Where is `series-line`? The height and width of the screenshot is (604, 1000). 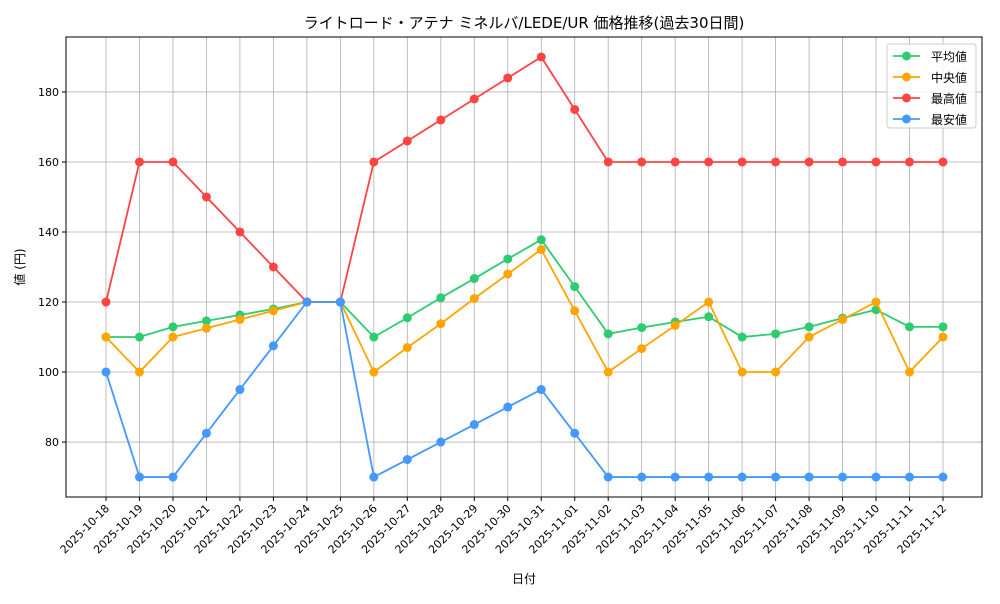
series-line is located at coordinates (524, 288).